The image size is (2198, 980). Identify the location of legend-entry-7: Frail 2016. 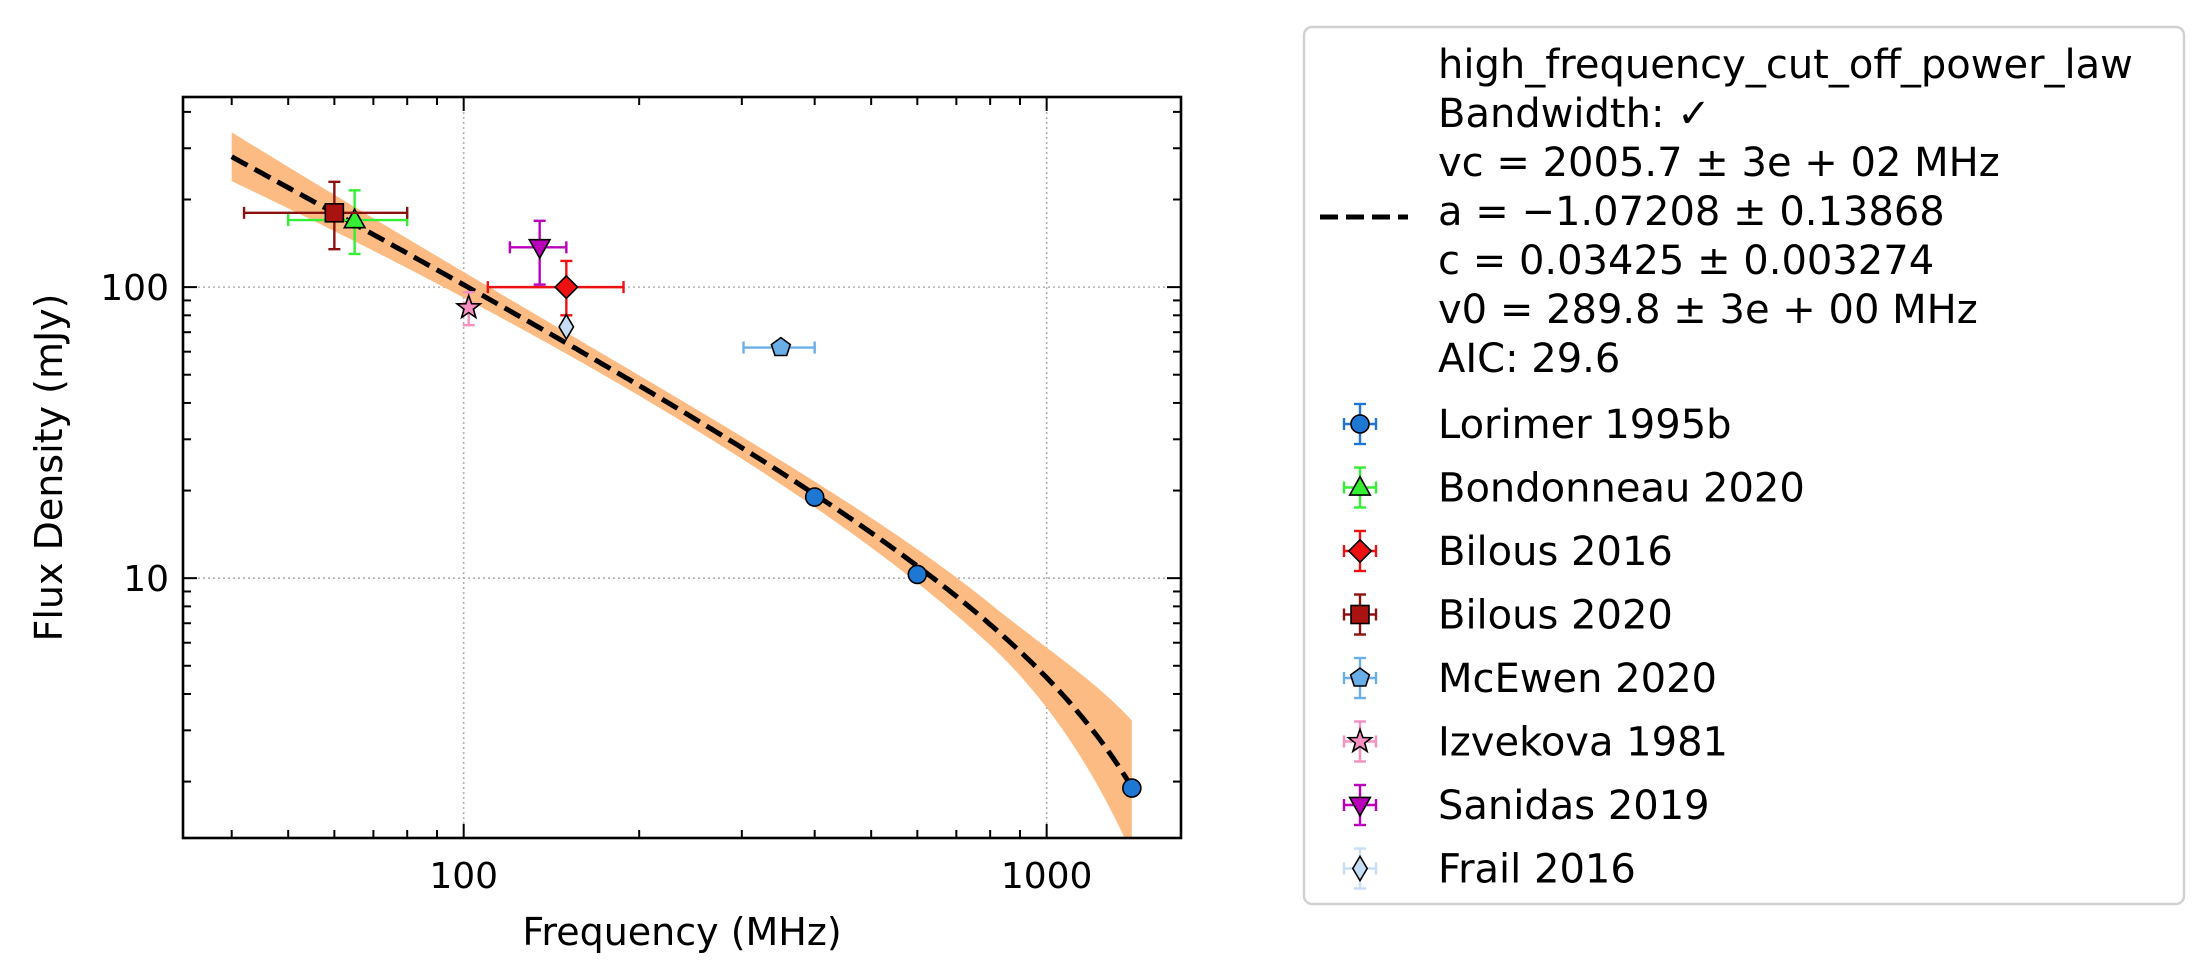
(1489, 870).